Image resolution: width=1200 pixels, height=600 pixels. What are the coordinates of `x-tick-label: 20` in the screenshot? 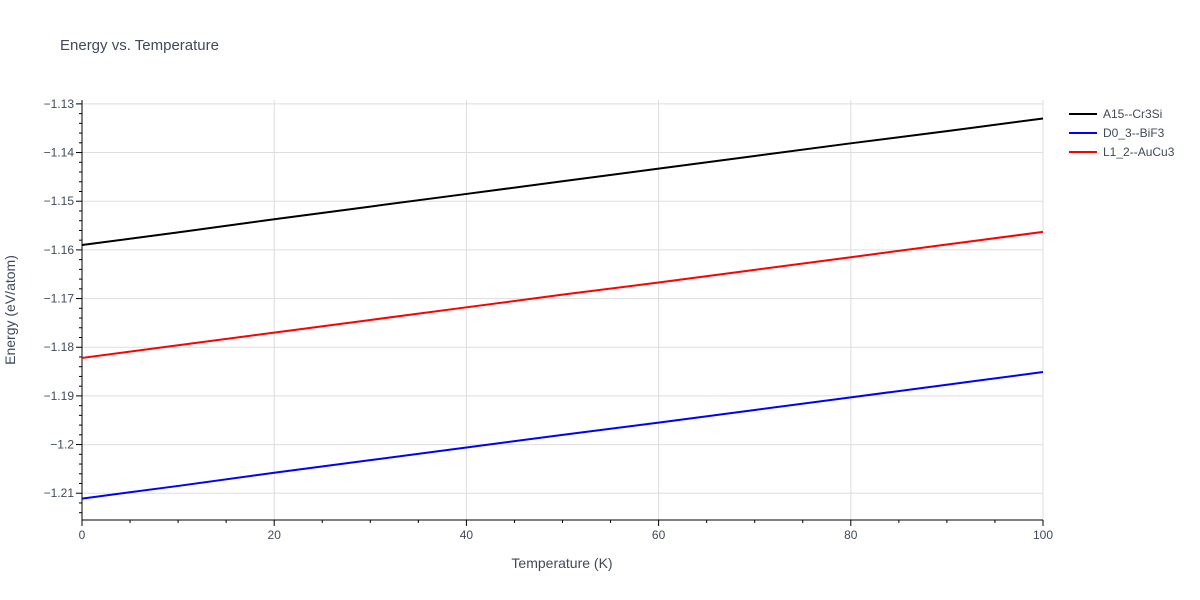 It's located at (275, 535).